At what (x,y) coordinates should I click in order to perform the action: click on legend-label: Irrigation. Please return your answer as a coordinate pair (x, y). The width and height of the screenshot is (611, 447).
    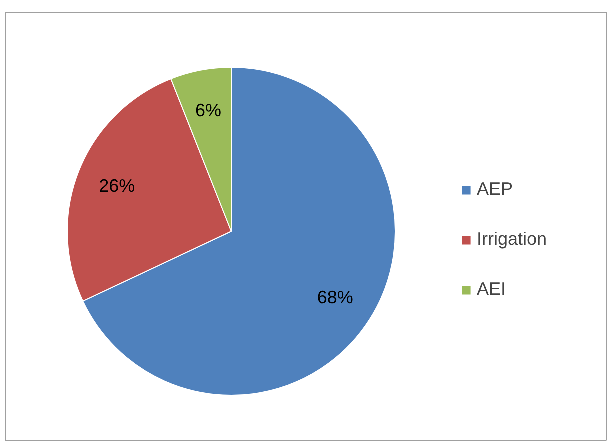
    Looking at the image, I should click on (512, 239).